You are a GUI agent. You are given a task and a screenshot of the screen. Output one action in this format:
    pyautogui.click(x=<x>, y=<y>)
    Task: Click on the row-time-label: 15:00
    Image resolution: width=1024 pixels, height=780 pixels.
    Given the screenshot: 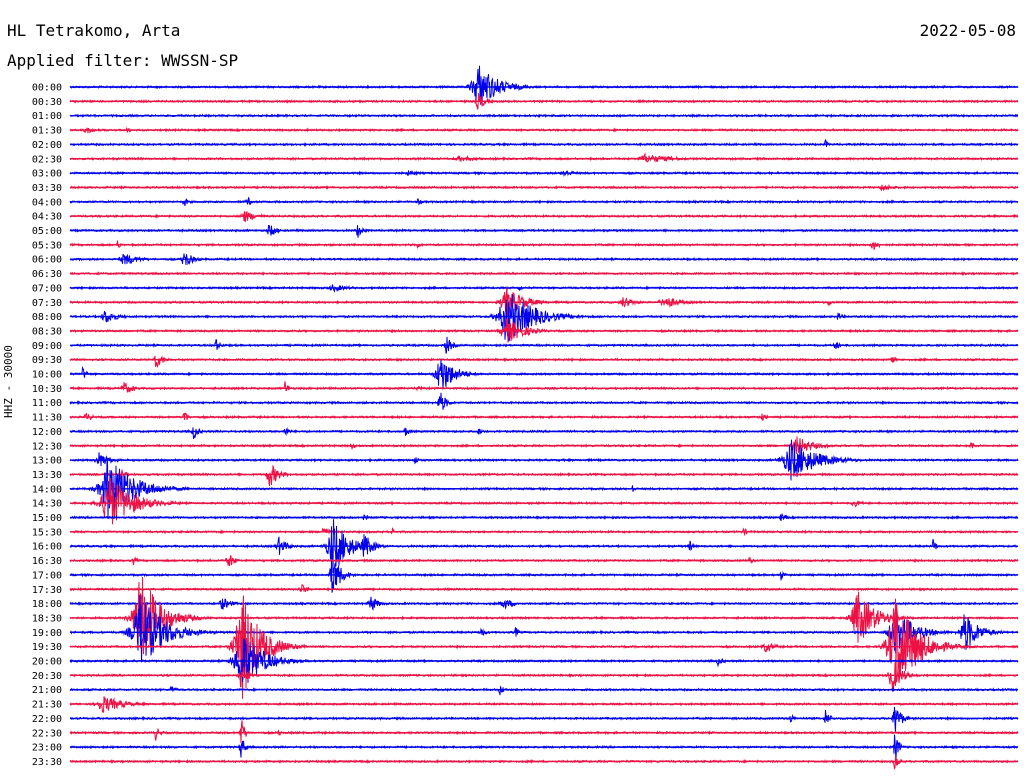 What is the action you would take?
    pyautogui.click(x=47, y=518)
    